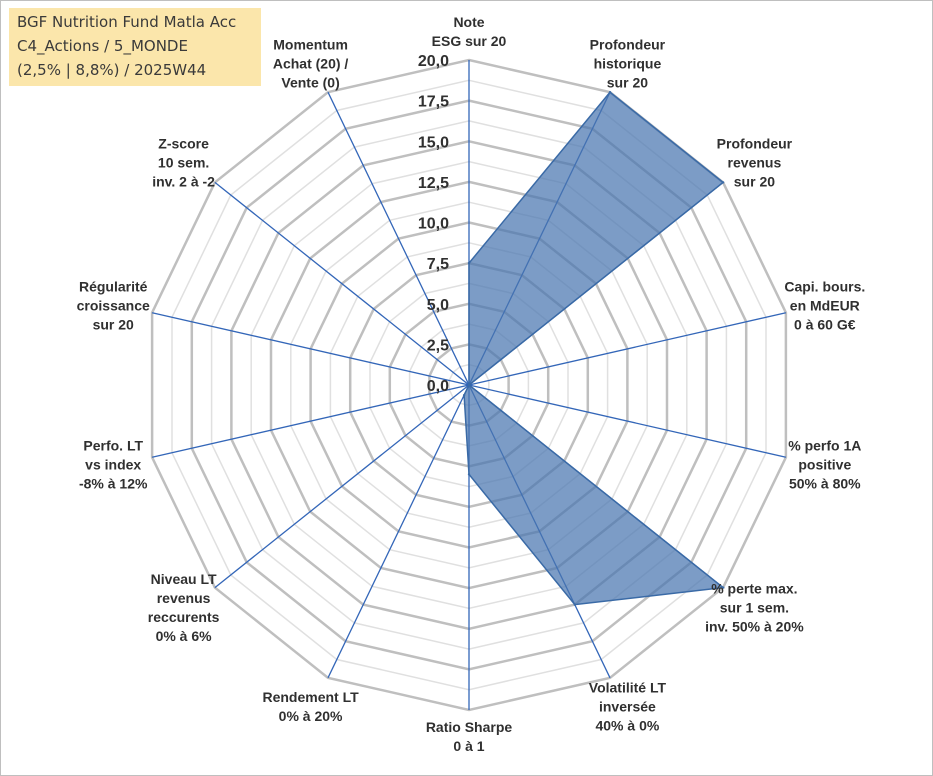  I want to click on category-label: Rendement LT 0% à 20%, so click(310, 706).